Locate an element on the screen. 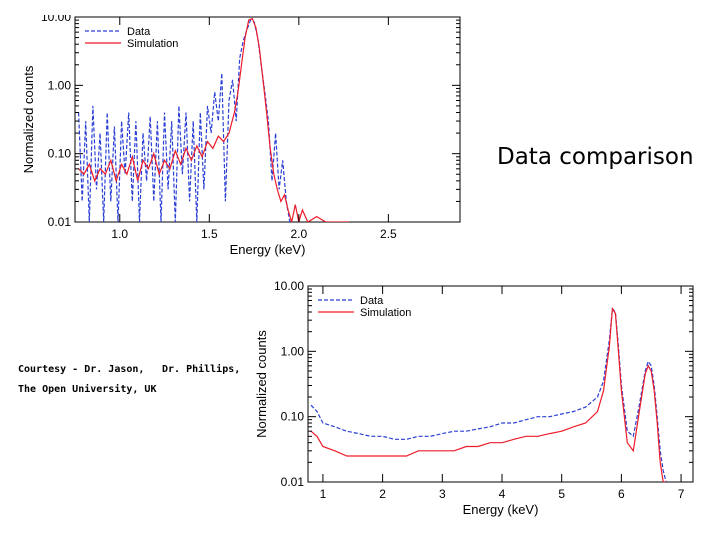  bottom-legend-label-data: Data is located at coordinates (372, 301).